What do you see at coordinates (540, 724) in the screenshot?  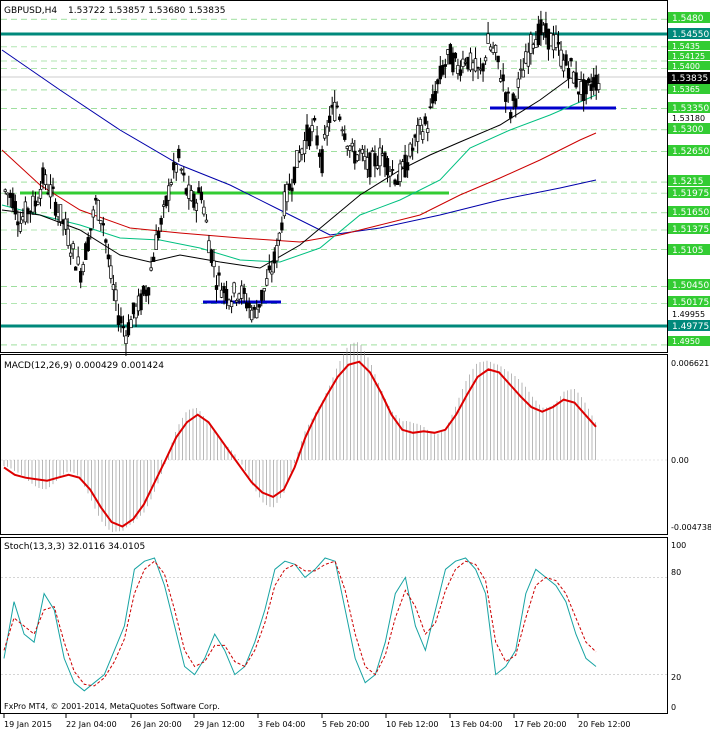 I see `time-label: 17 Feb 20:00` at bounding box center [540, 724].